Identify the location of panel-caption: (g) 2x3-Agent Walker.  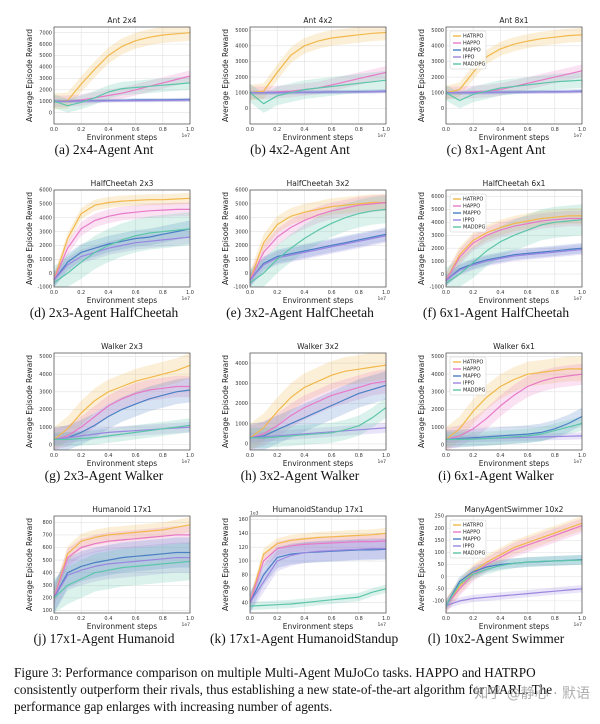
(104, 475).